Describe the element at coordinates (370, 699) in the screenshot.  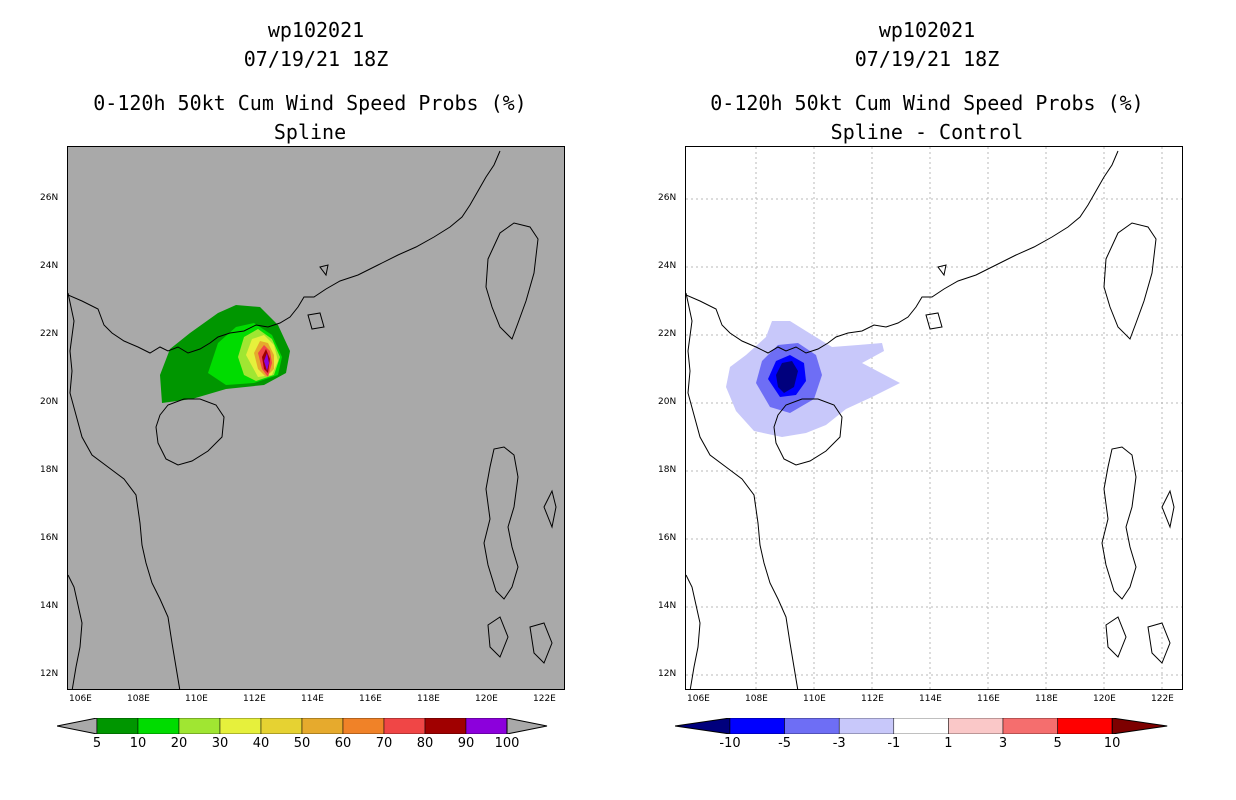
I see `longitude-tick-label: 116E` at that location.